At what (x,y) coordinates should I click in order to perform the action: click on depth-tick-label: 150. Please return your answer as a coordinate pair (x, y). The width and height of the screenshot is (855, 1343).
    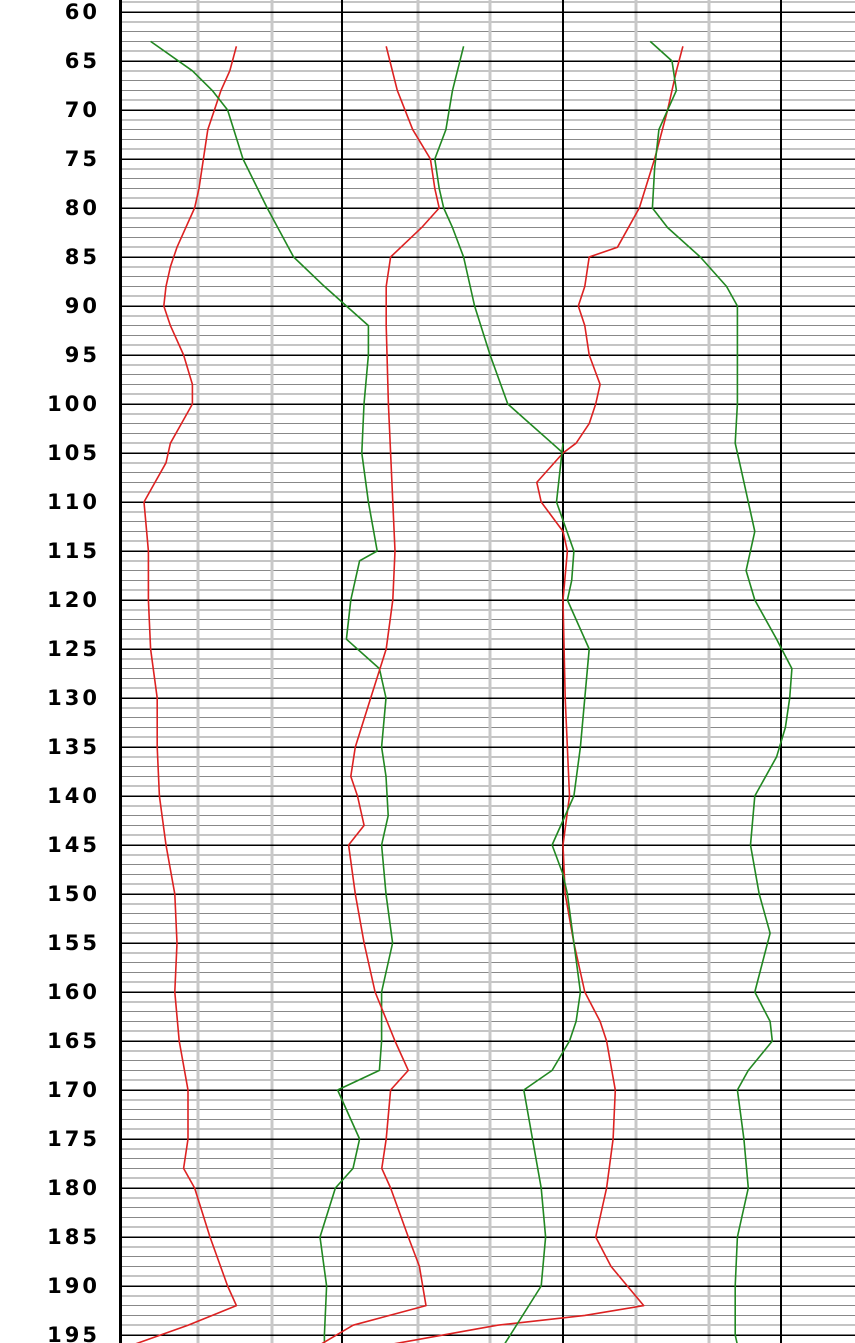
    Looking at the image, I should click on (73, 894).